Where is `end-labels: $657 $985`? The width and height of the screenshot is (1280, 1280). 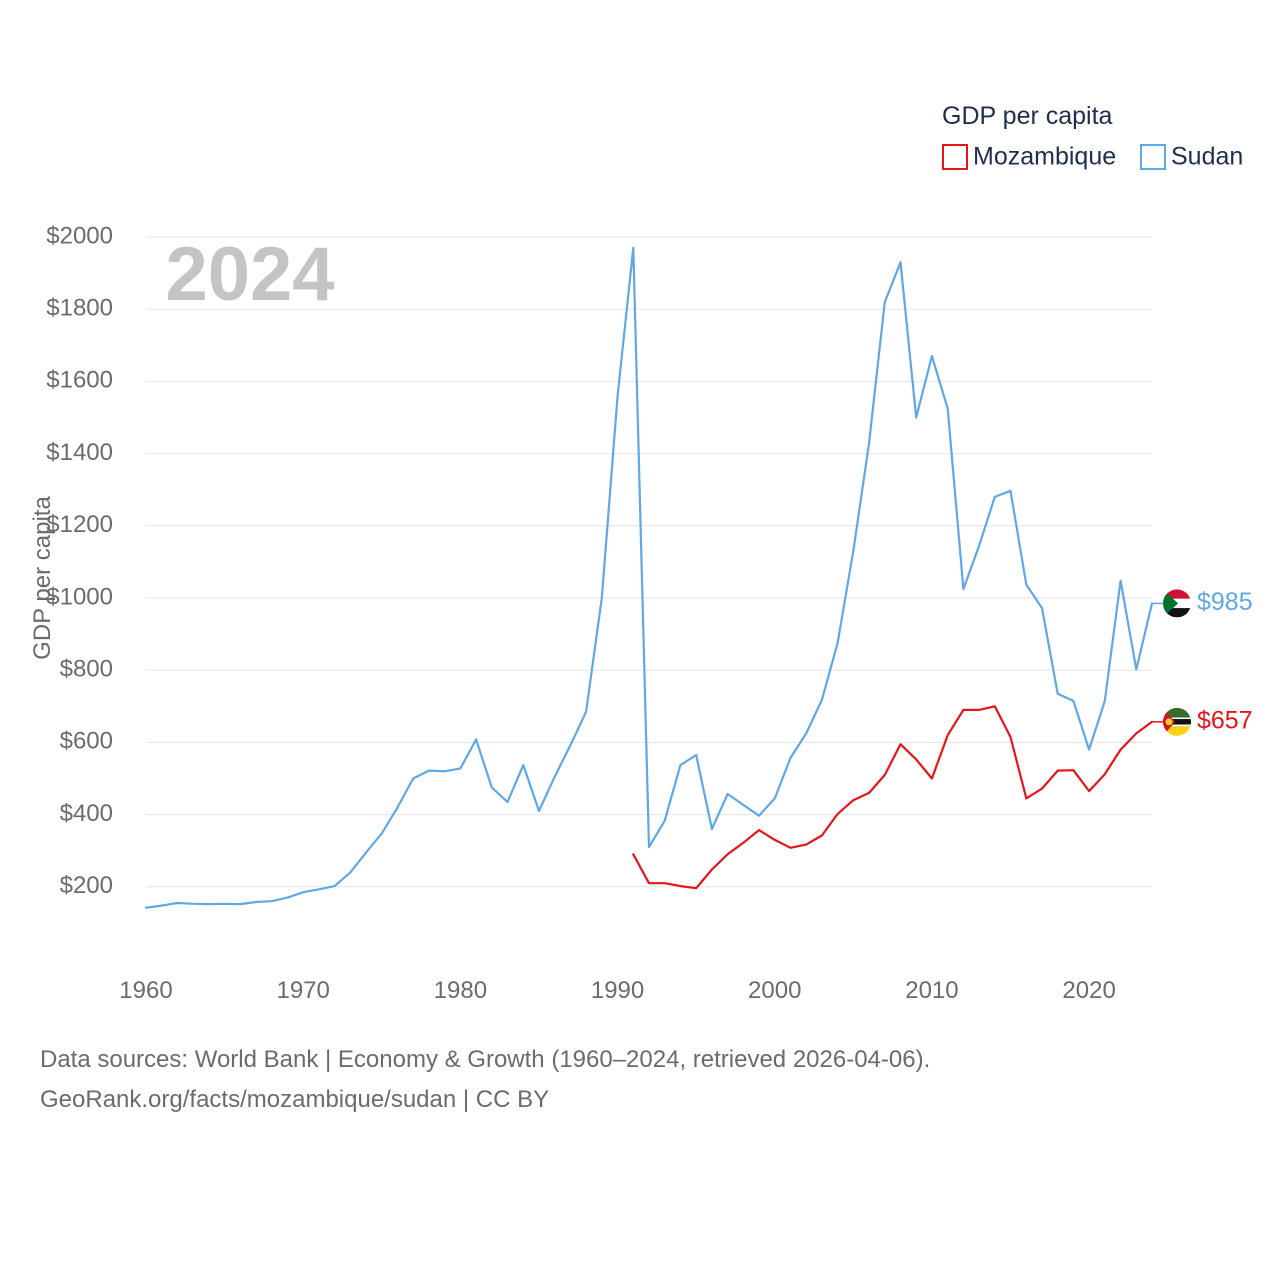
end-labels: $657 $985 is located at coordinates (1202, 662).